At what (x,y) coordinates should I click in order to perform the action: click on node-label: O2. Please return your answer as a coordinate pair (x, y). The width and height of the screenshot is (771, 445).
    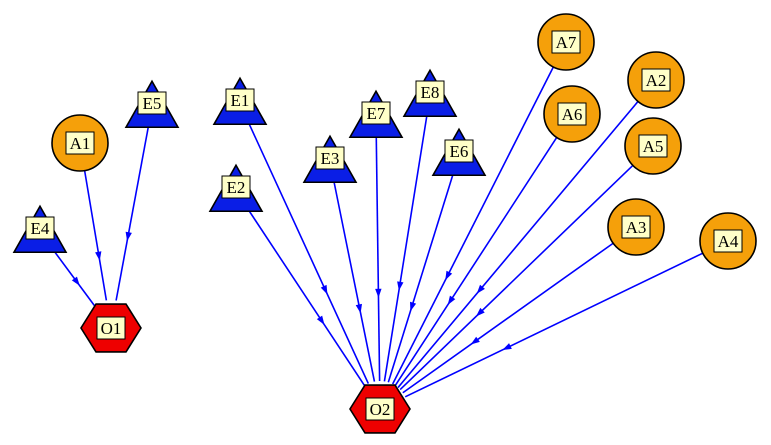
    Looking at the image, I should click on (380, 409).